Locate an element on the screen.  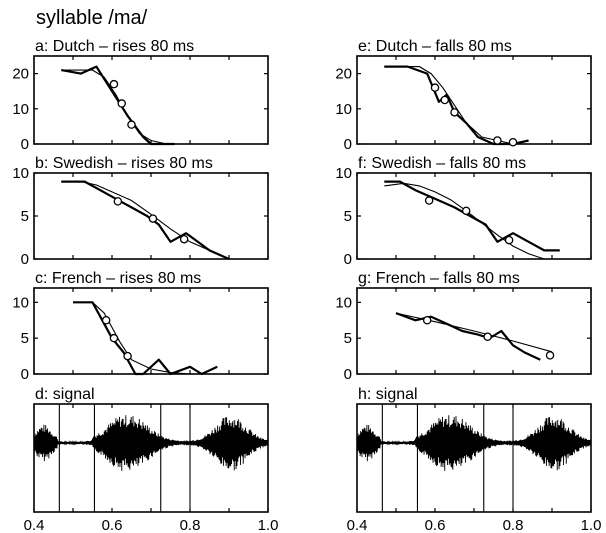
panel-title: b: Swedish – rises 80 ms is located at coordinates (124, 163).